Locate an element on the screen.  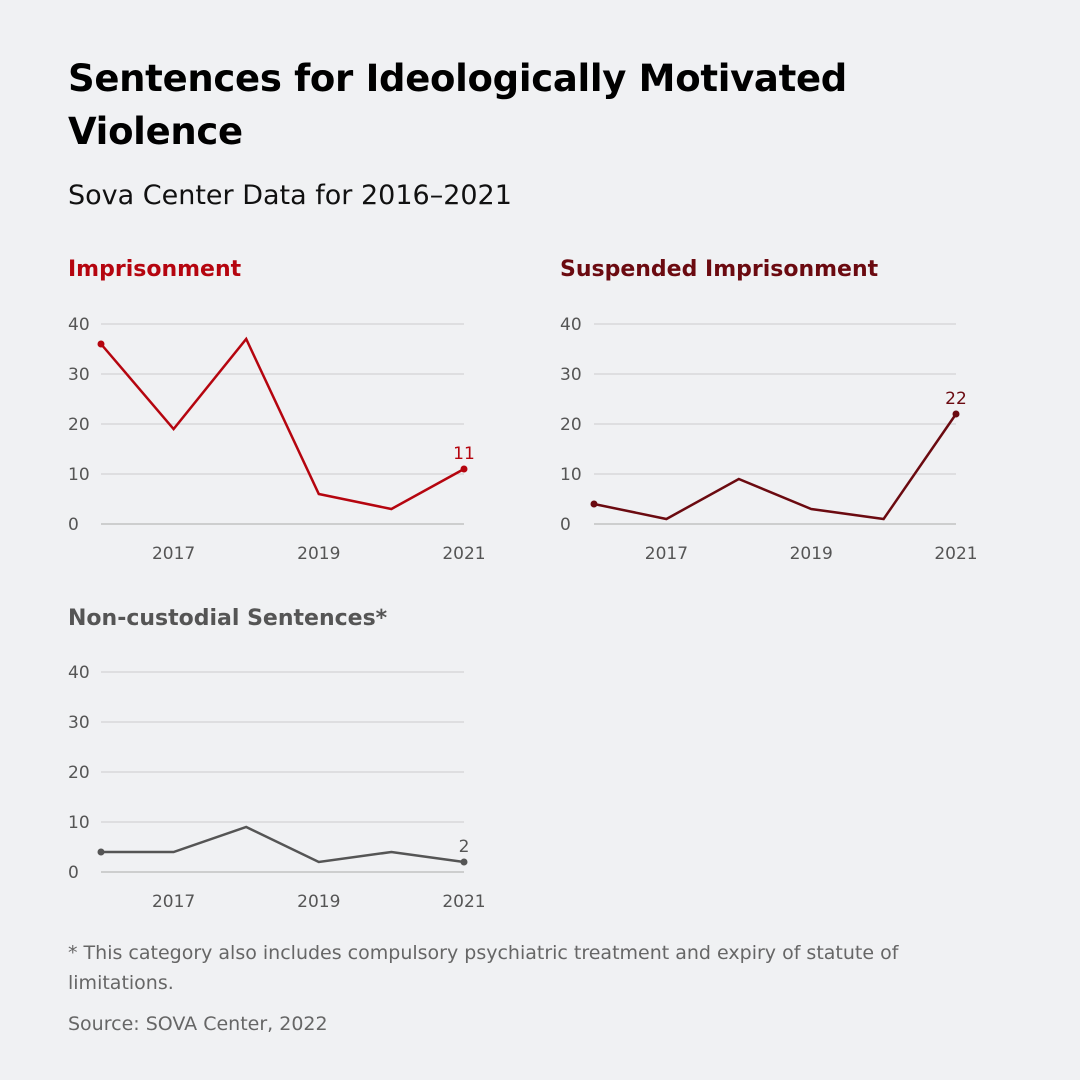
data-label: 22 is located at coordinates (956, 399).